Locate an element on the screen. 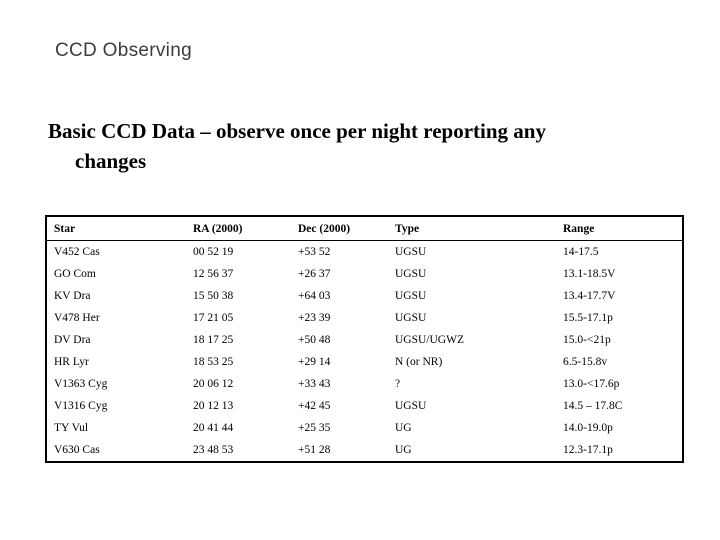 Image resolution: width=720 pixels, height=540 pixels. table-cell: KV Dra is located at coordinates (72, 296).